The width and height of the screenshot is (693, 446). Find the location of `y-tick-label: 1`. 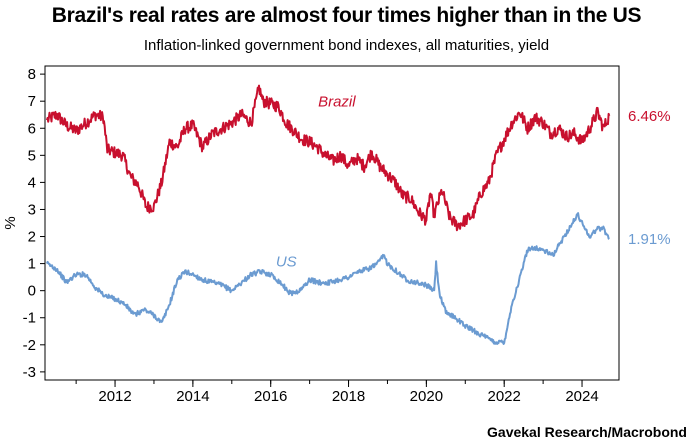

y-tick-label: 1 is located at coordinates (32, 264).